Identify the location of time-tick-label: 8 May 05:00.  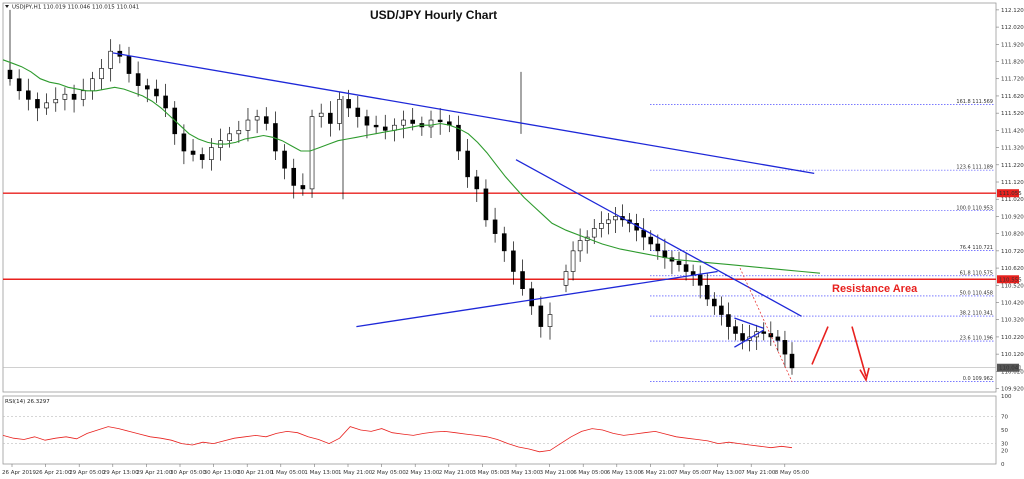
(792, 473).